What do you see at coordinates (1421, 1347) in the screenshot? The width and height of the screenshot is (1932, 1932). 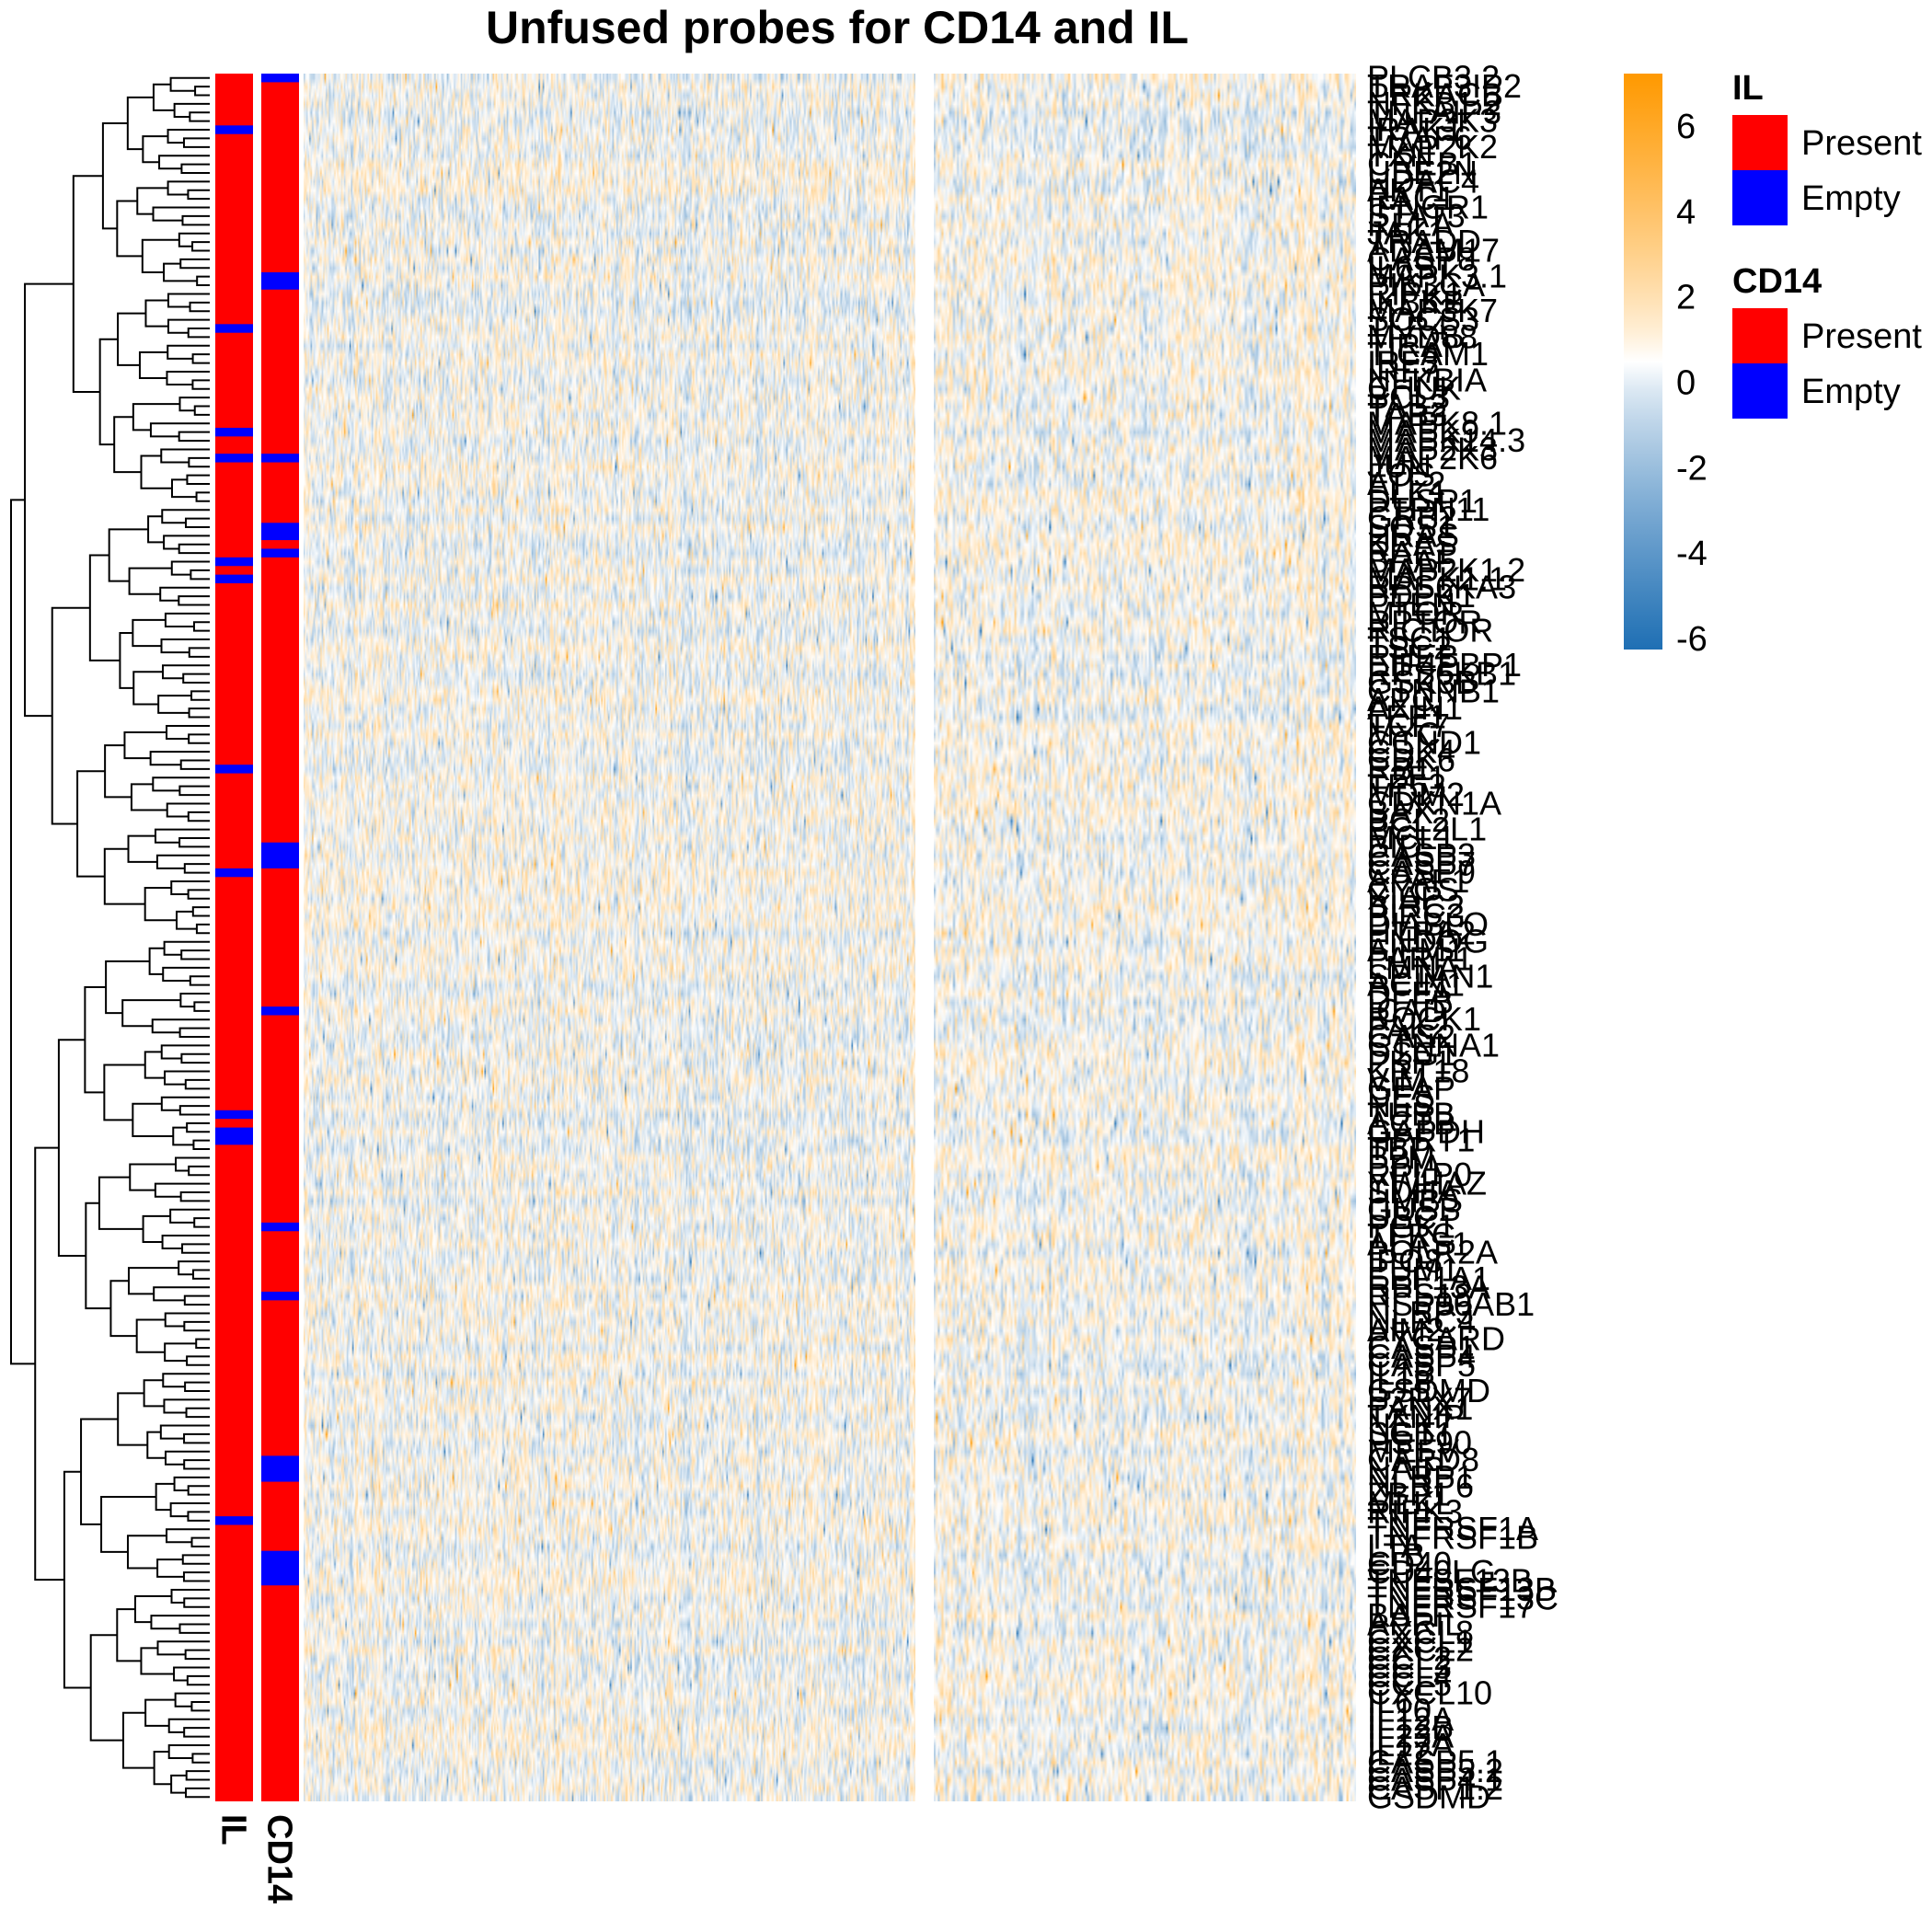 I see `row-label: CASP1` at bounding box center [1421, 1347].